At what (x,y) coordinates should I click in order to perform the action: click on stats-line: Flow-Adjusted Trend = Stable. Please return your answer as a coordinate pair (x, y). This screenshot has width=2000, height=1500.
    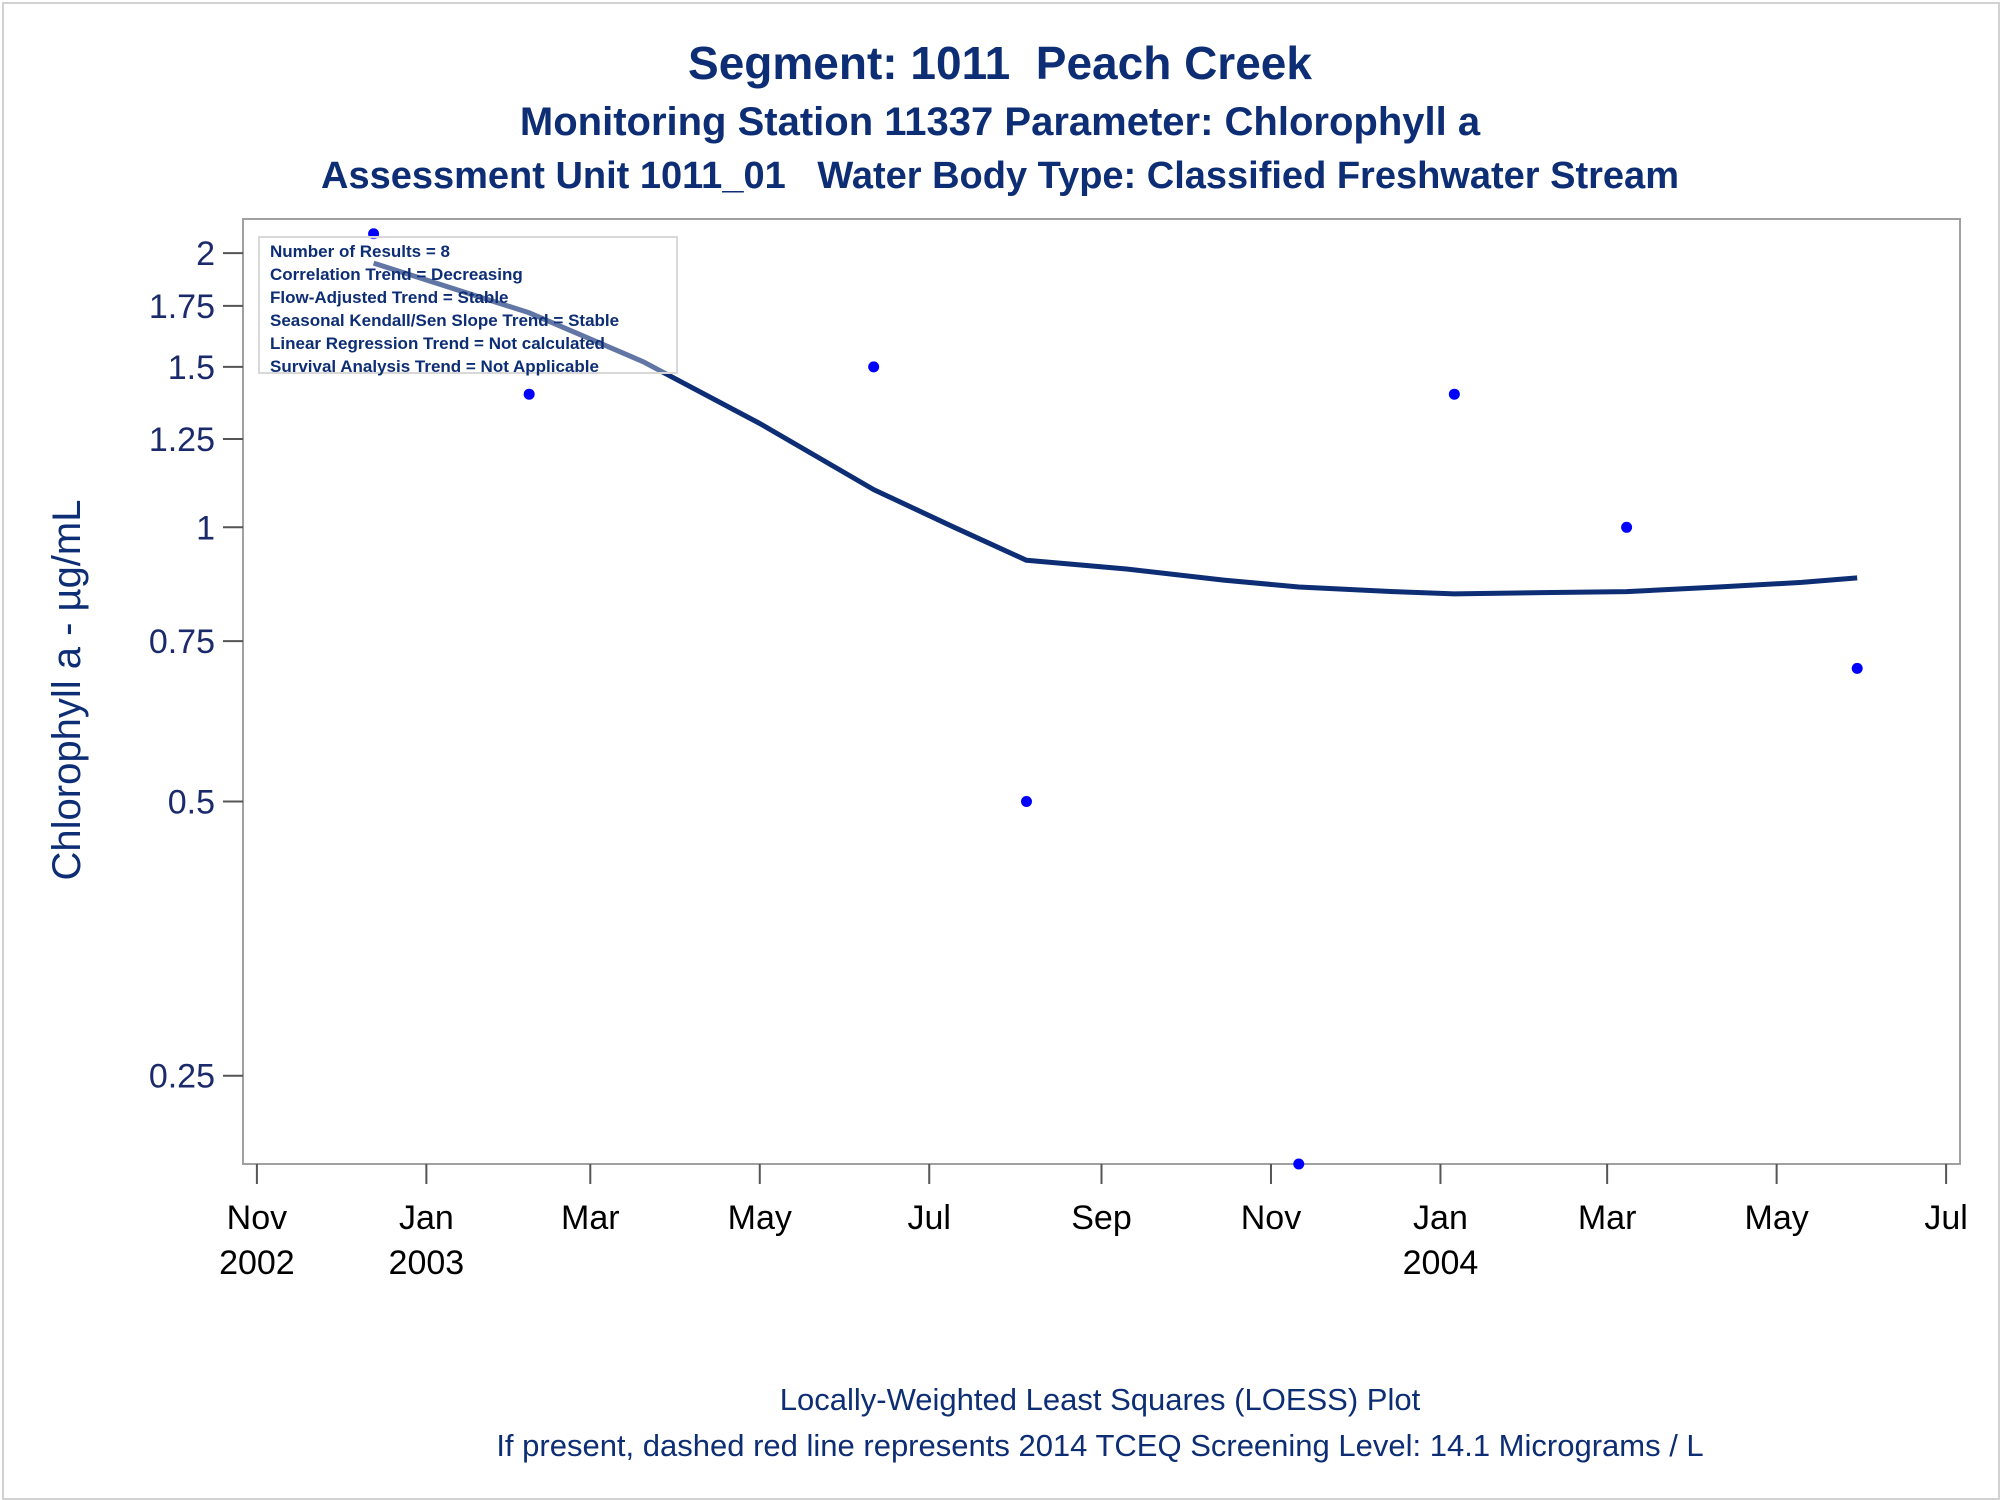
    Looking at the image, I should click on (389, 297).